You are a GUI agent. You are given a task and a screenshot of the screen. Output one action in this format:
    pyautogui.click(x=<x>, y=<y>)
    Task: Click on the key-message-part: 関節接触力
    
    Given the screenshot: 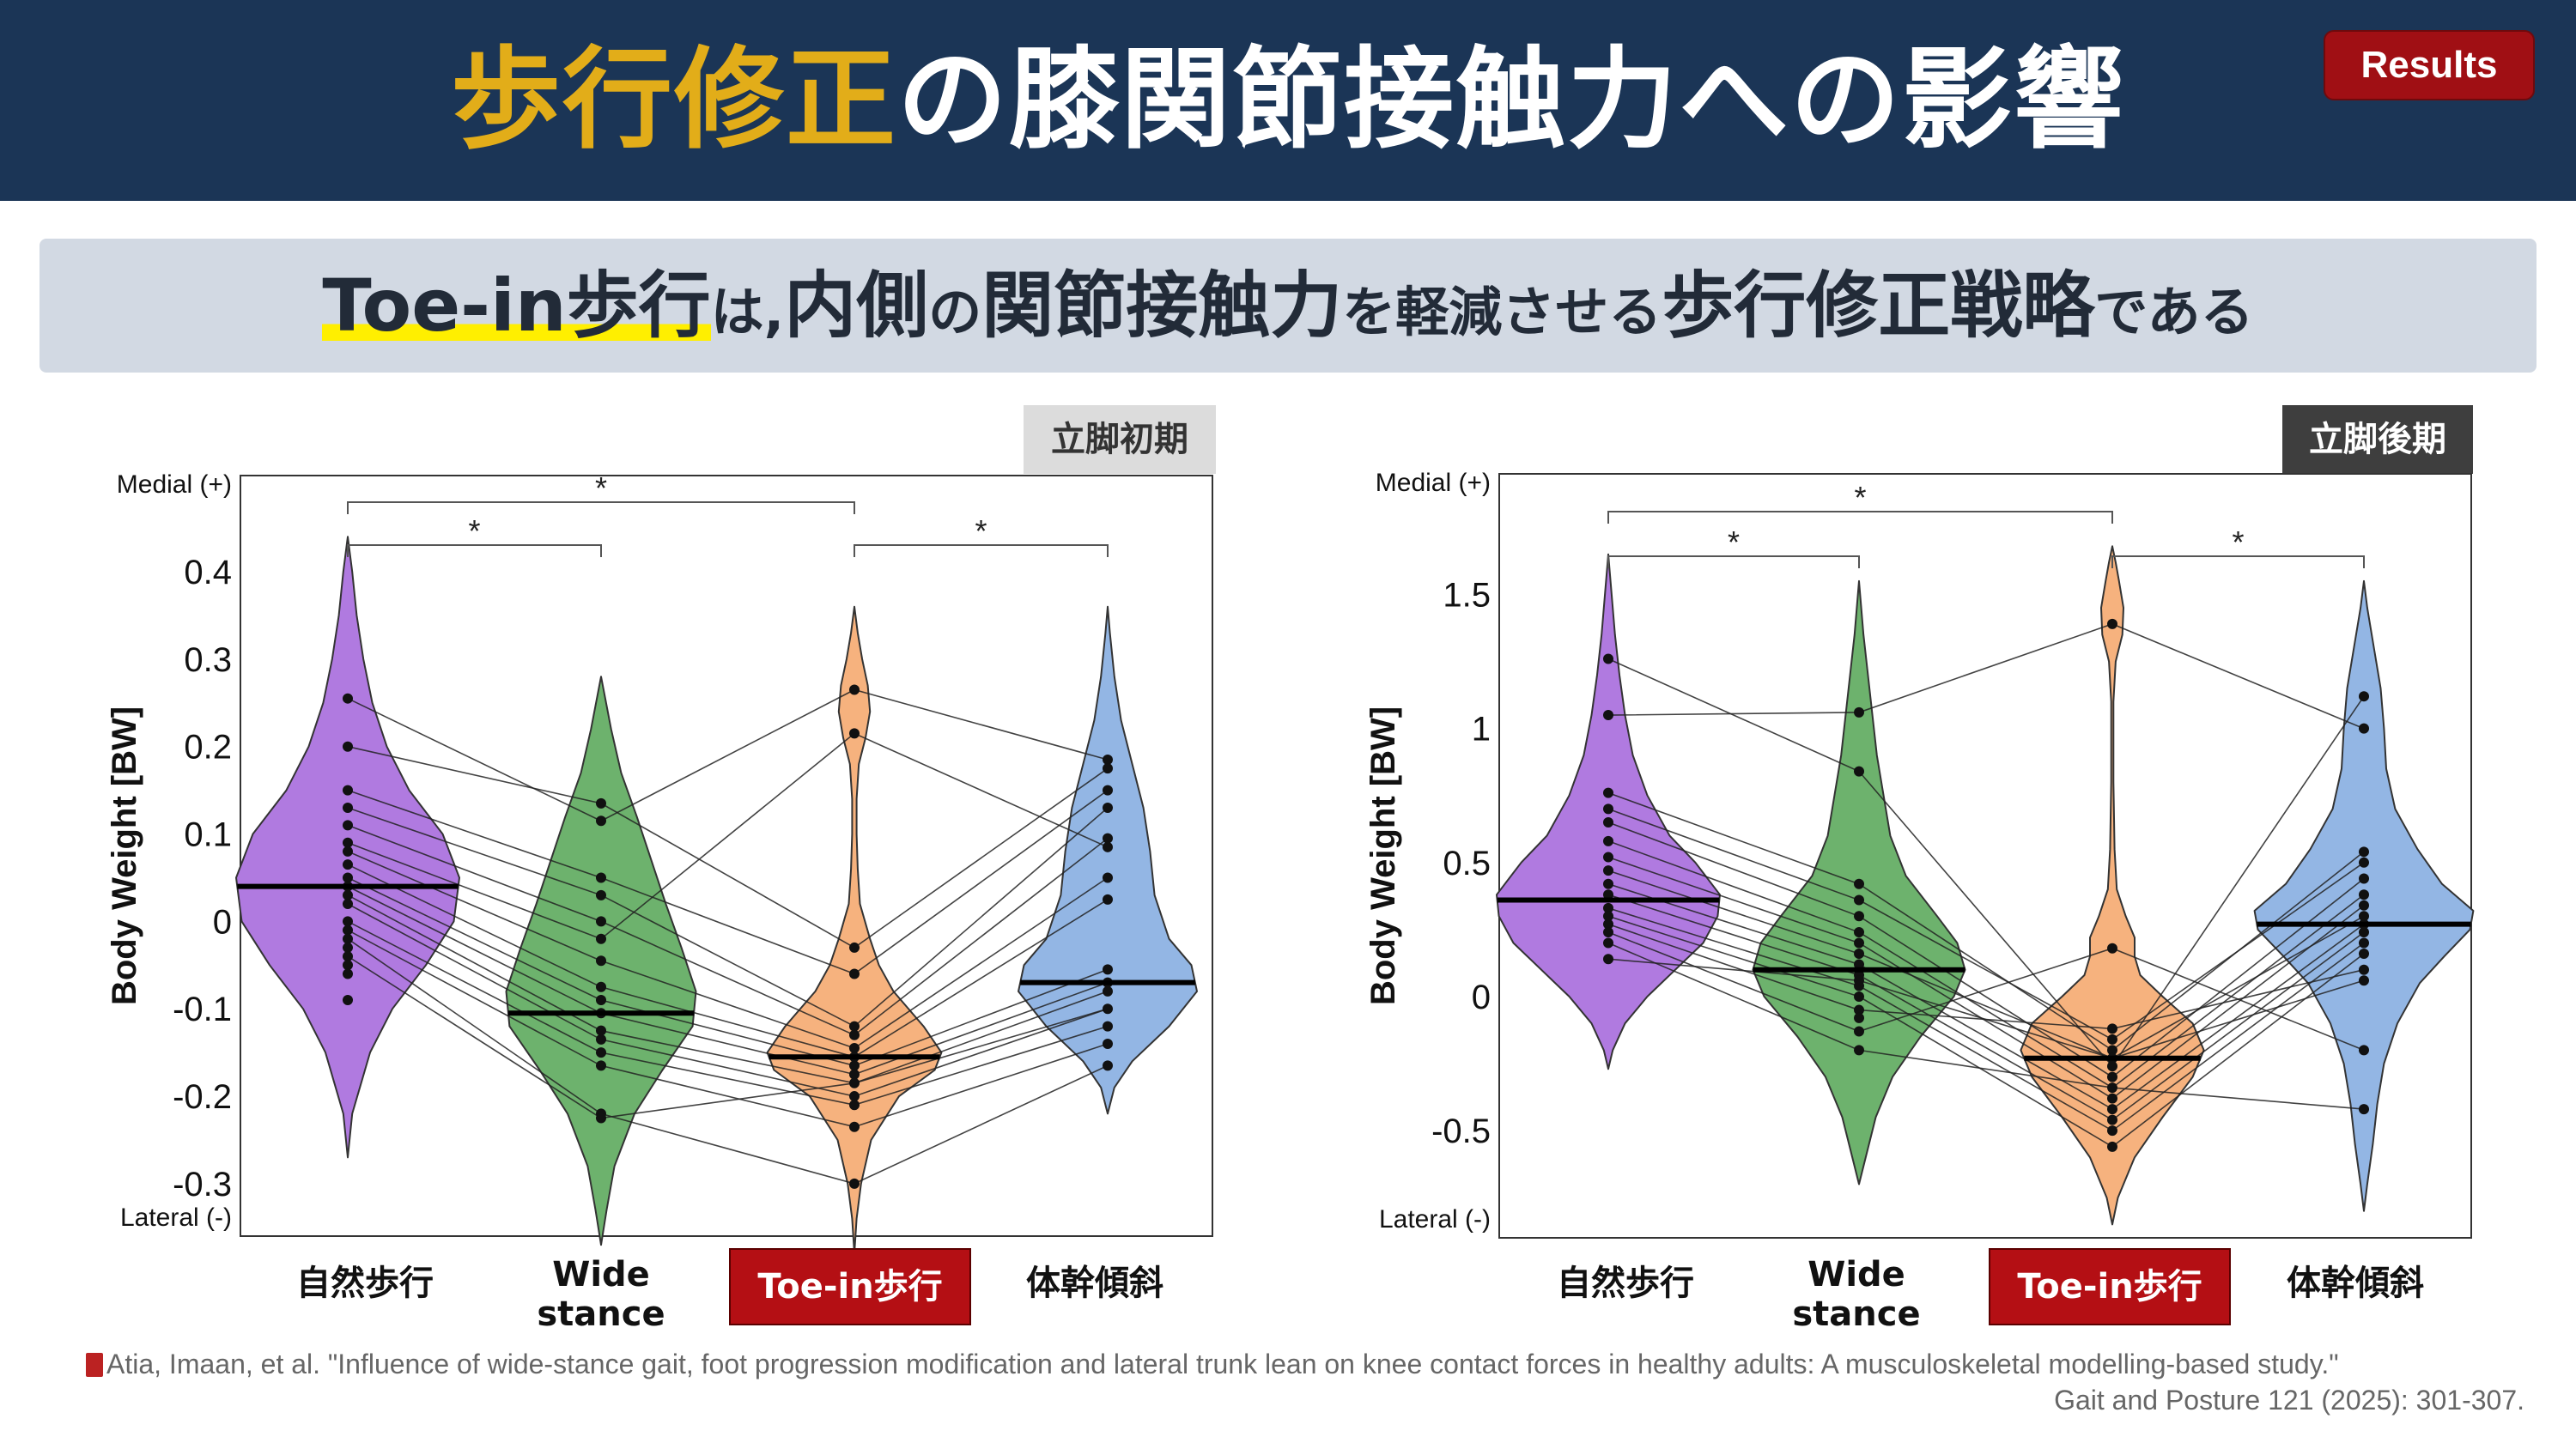 What is the action you would take?
    pyautogui.click(x=1162, y=306)
    